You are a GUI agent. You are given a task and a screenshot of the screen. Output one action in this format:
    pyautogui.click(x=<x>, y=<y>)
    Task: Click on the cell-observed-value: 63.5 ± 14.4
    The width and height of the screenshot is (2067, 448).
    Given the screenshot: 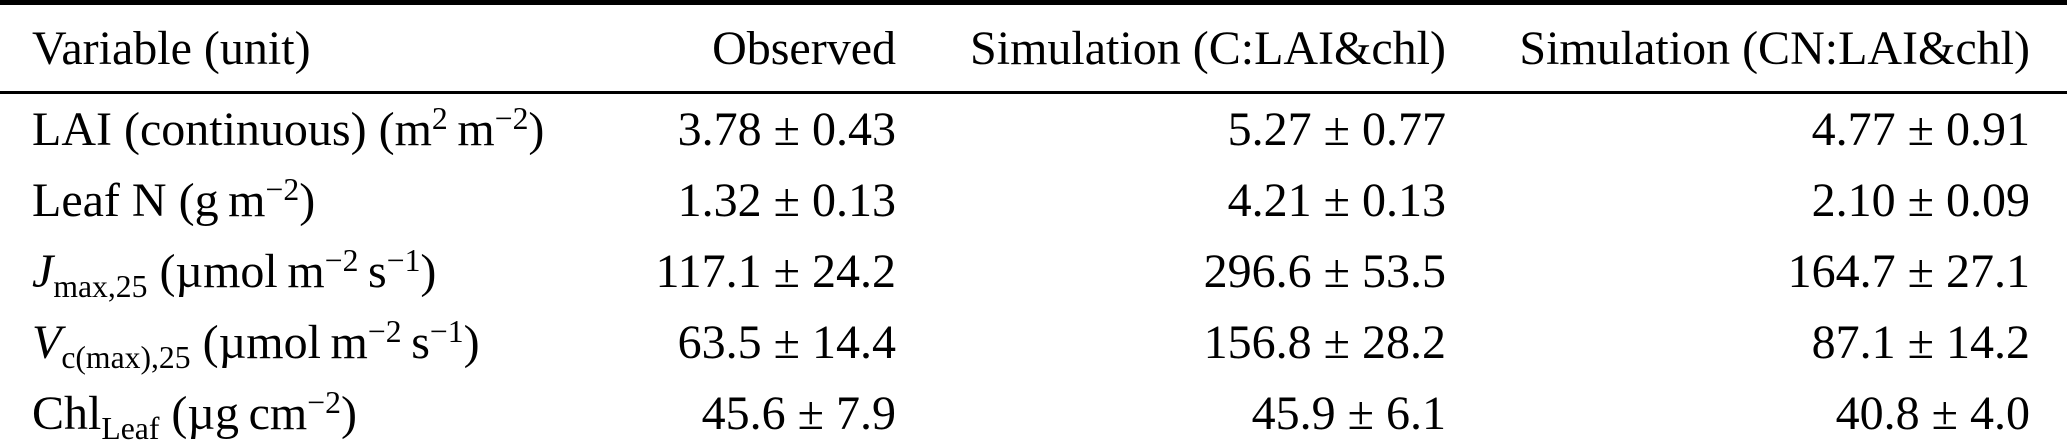 What is the action you would take?
    pyautogui.click(x=786, y=342)
    